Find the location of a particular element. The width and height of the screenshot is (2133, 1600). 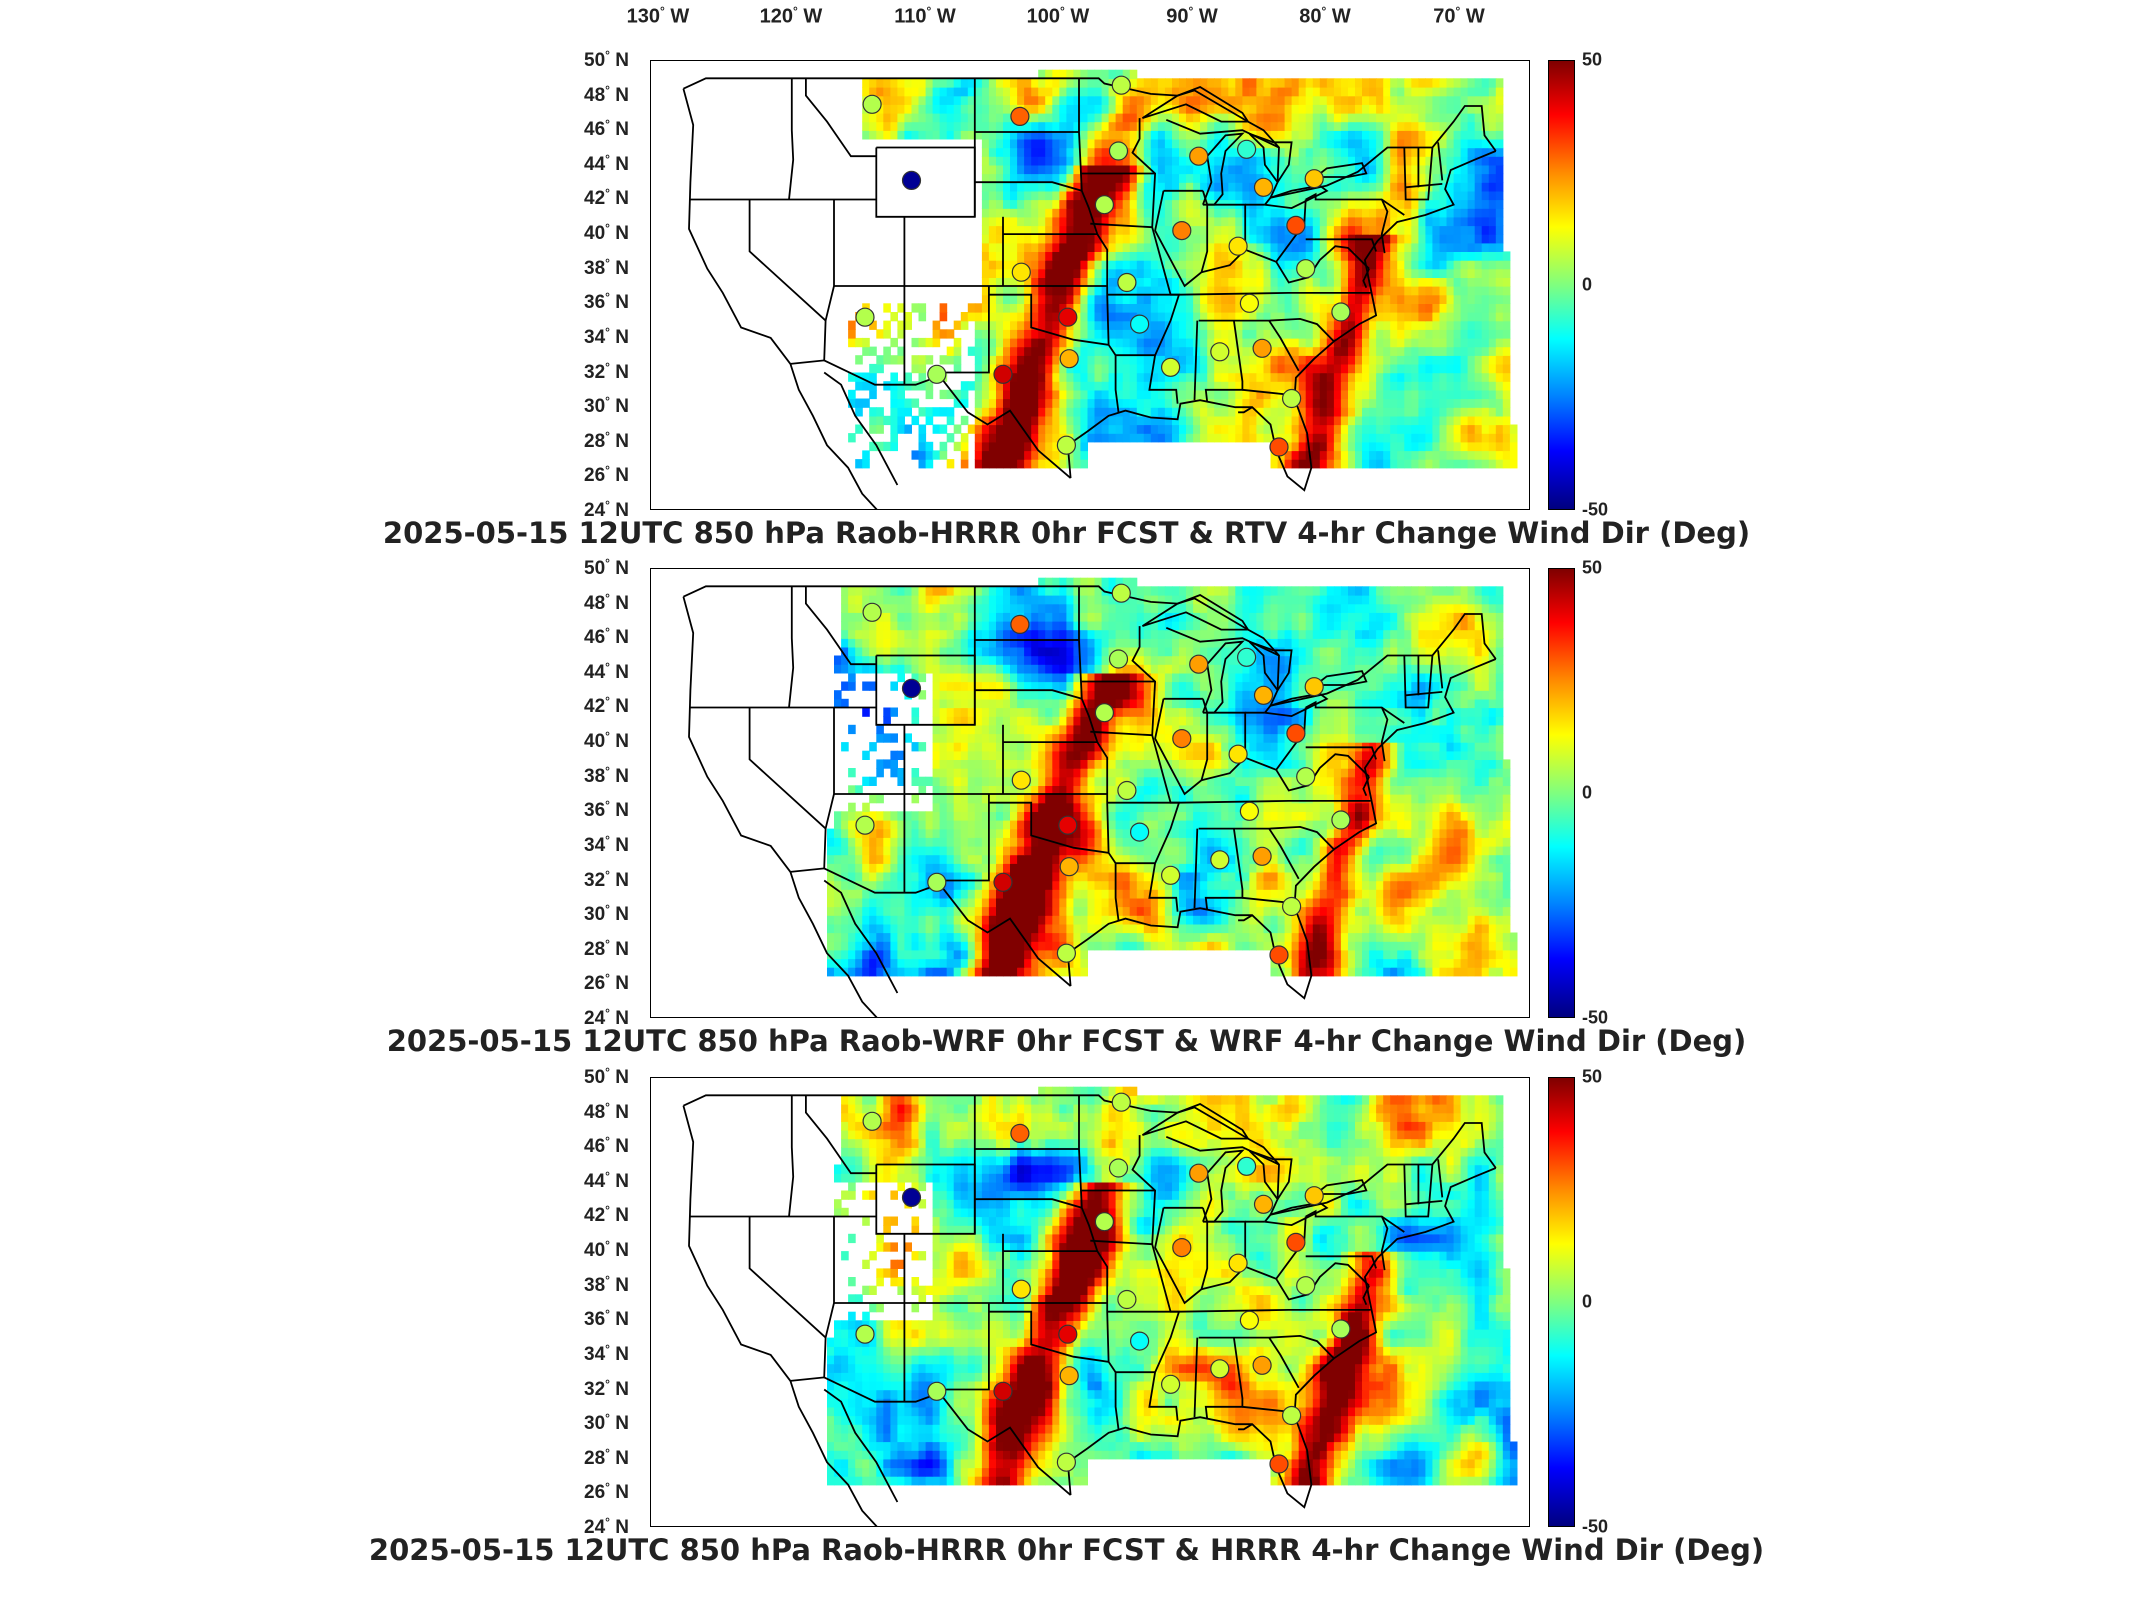

map-frame is located at coordinates (1090, 793).